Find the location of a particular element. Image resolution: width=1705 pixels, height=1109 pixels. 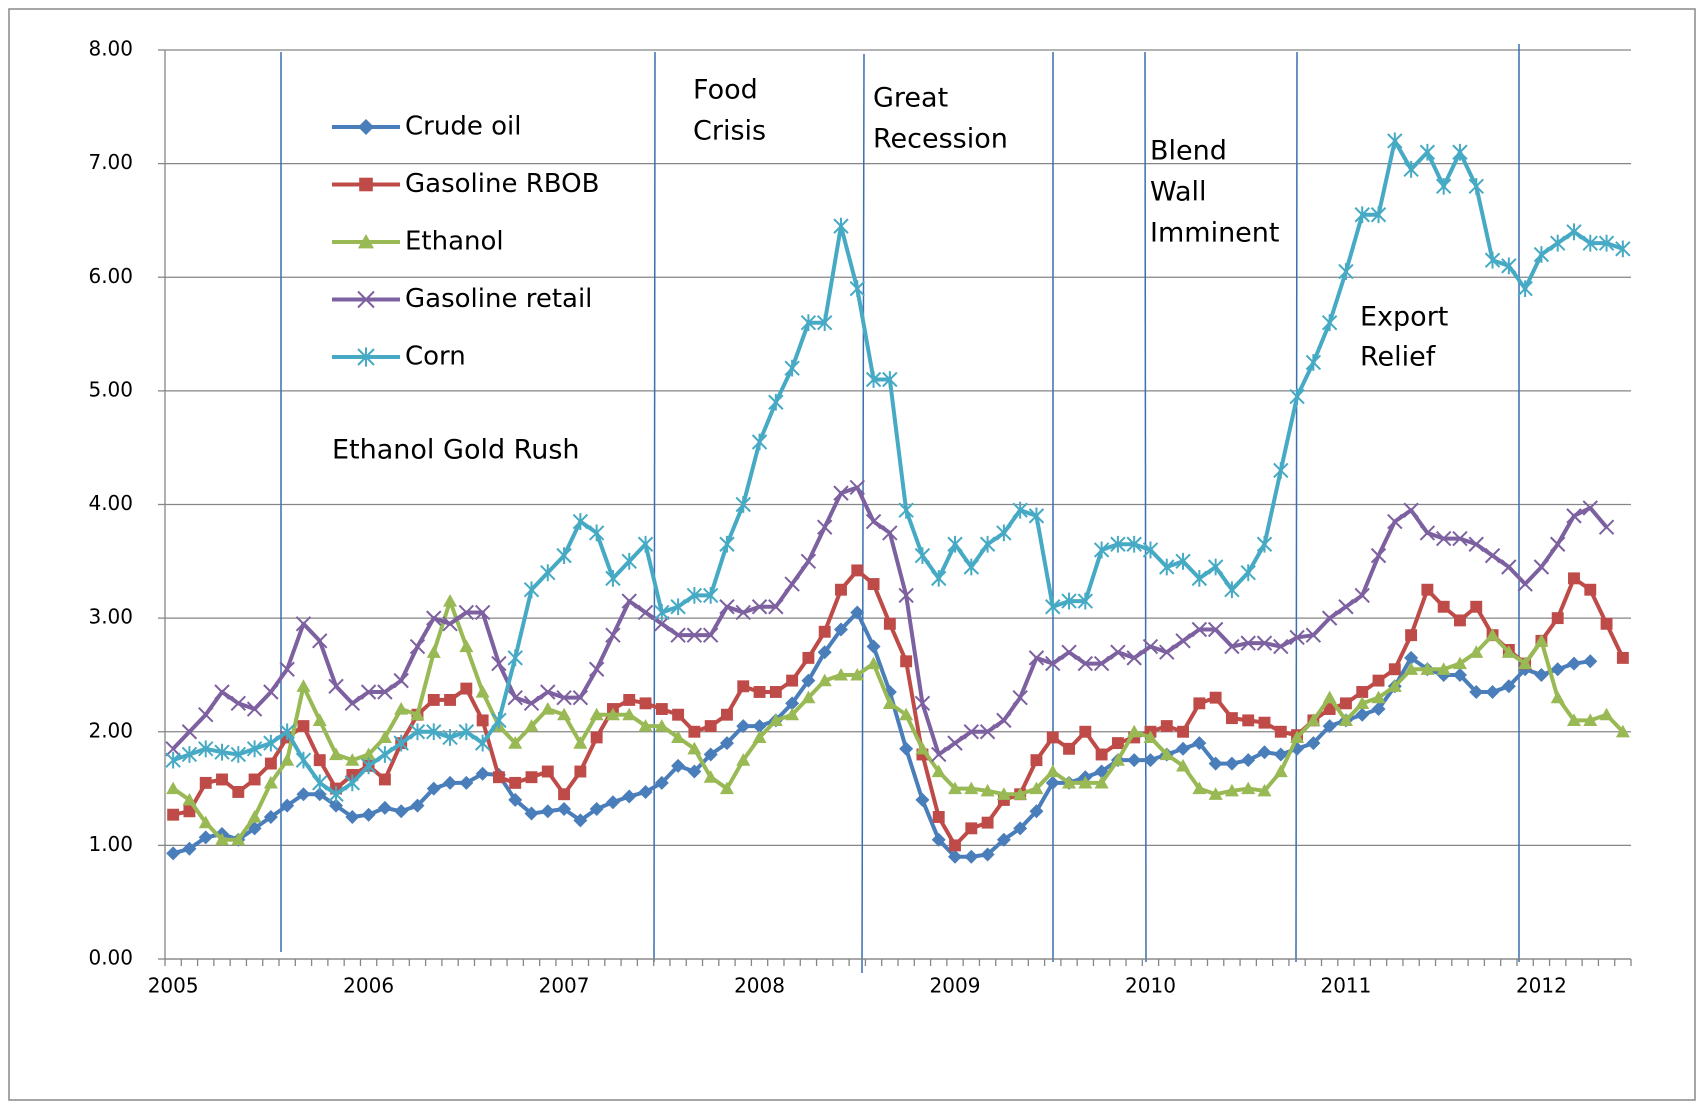

y-tick-label: 3.00 is located at coordinates (110, 617).